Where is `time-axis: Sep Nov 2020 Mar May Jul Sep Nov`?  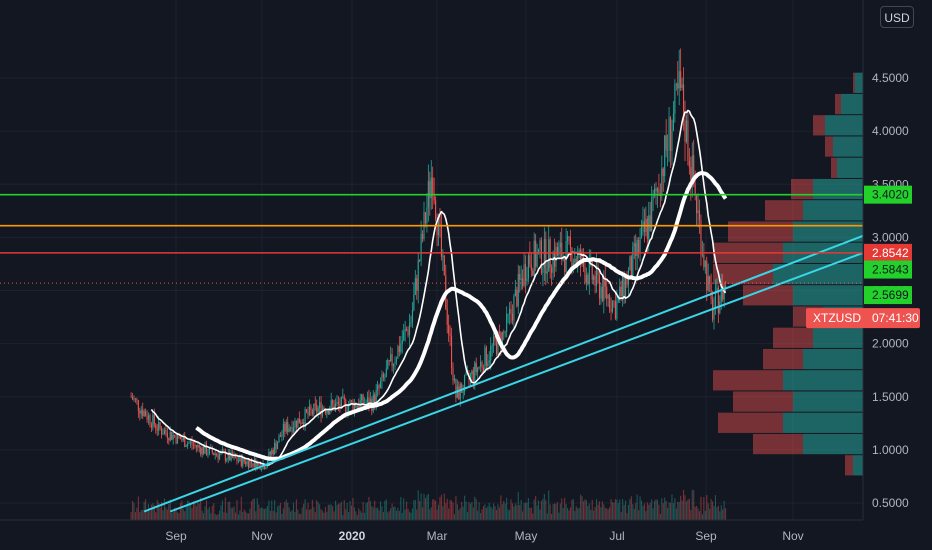
time-axis: Sep Nov 2020 Mar May Jul Sep Nov is located at coordinates (484, 536).